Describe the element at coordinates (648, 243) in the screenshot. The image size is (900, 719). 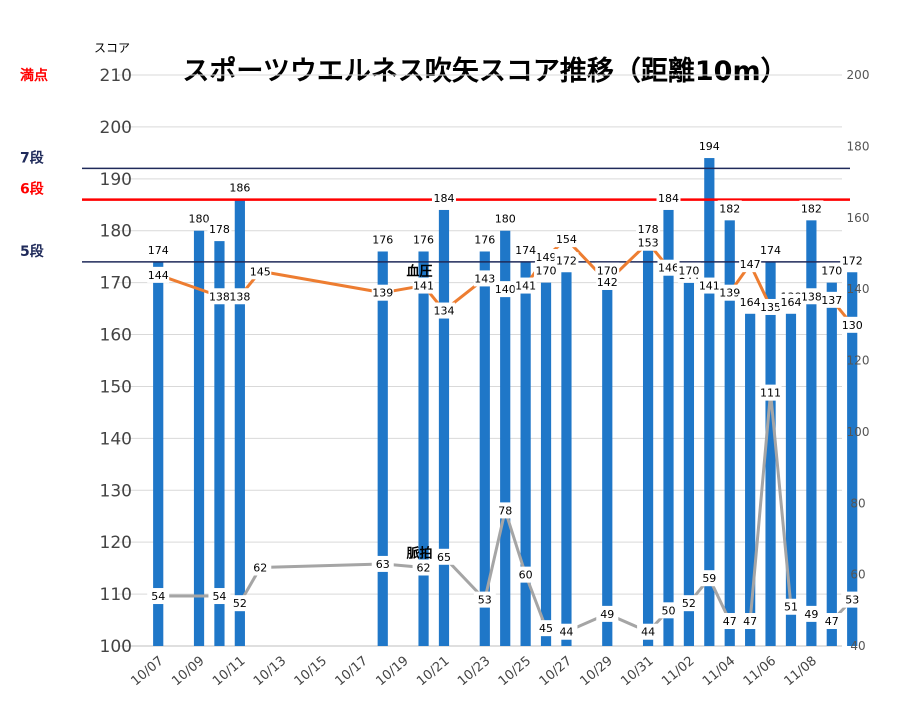
I see `blood-pressure-label: 153` at that location.